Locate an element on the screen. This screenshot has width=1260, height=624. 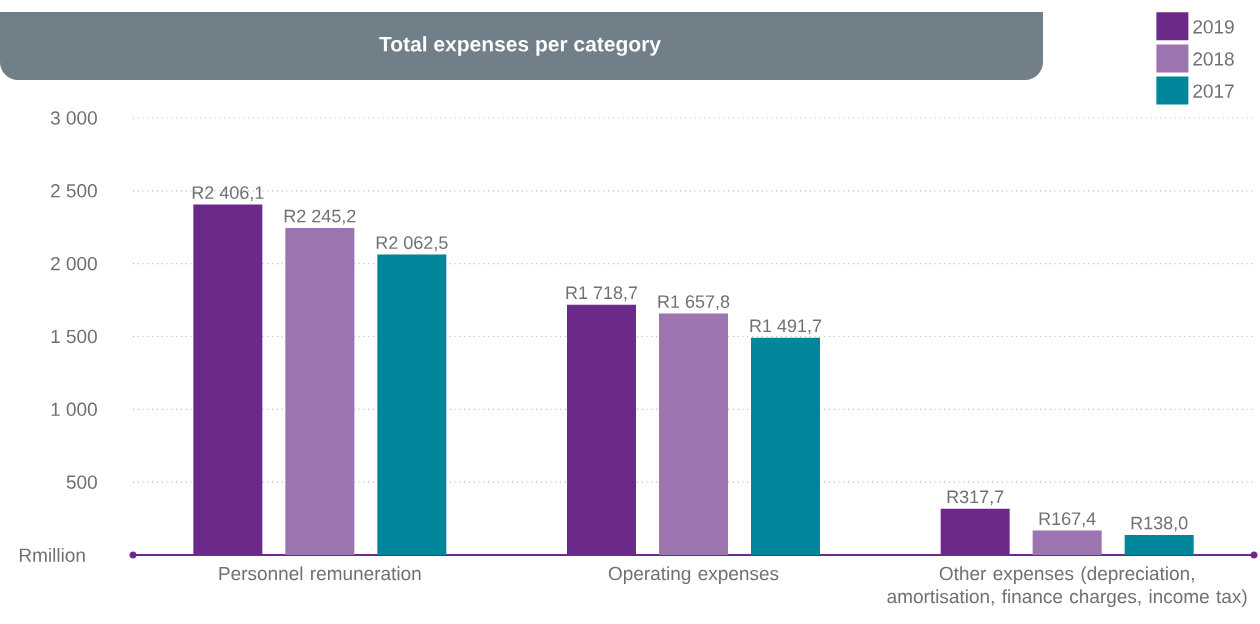
y-tick-label: 1 000 is located at coordinates (74, 409).